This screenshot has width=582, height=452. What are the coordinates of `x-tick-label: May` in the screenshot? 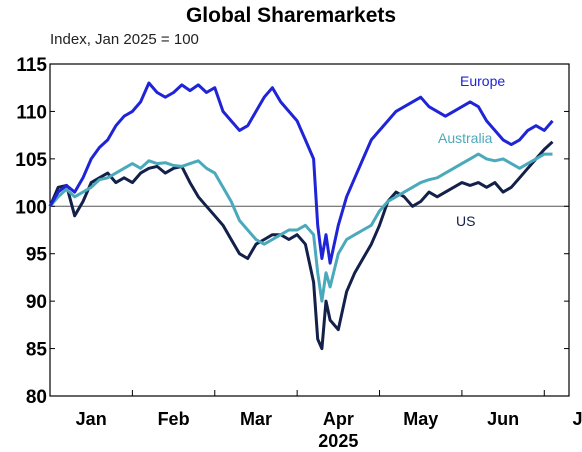 It's located at (420, 419).